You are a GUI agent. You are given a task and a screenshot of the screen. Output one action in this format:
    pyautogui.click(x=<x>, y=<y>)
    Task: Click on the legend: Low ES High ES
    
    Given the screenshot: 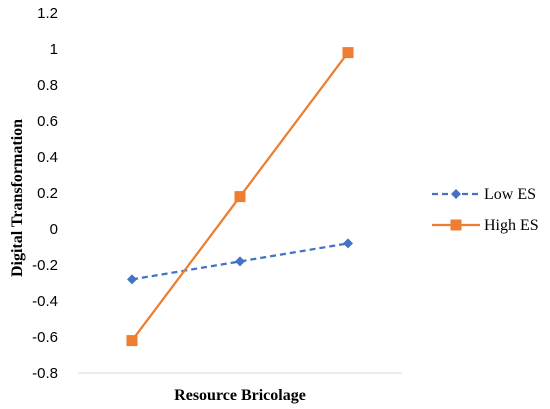 What is the action you would take?
    pyautogui.click(x=485, y=210)
    